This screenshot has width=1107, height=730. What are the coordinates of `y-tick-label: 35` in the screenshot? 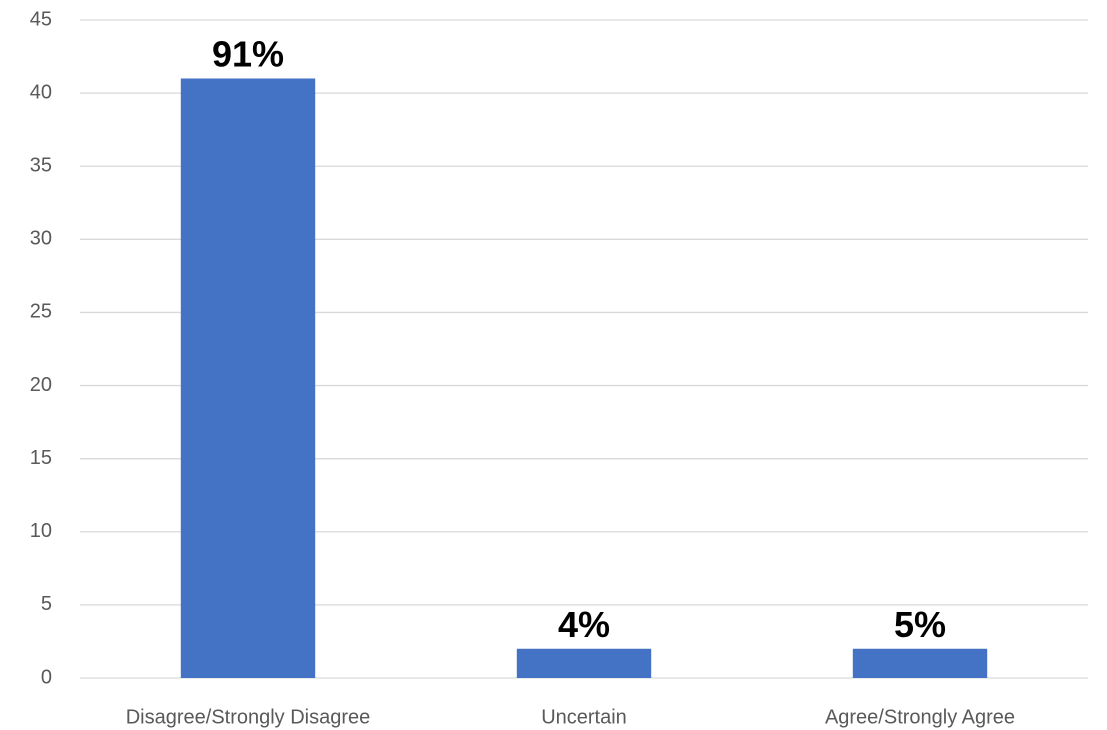 It's located at (41, 166).